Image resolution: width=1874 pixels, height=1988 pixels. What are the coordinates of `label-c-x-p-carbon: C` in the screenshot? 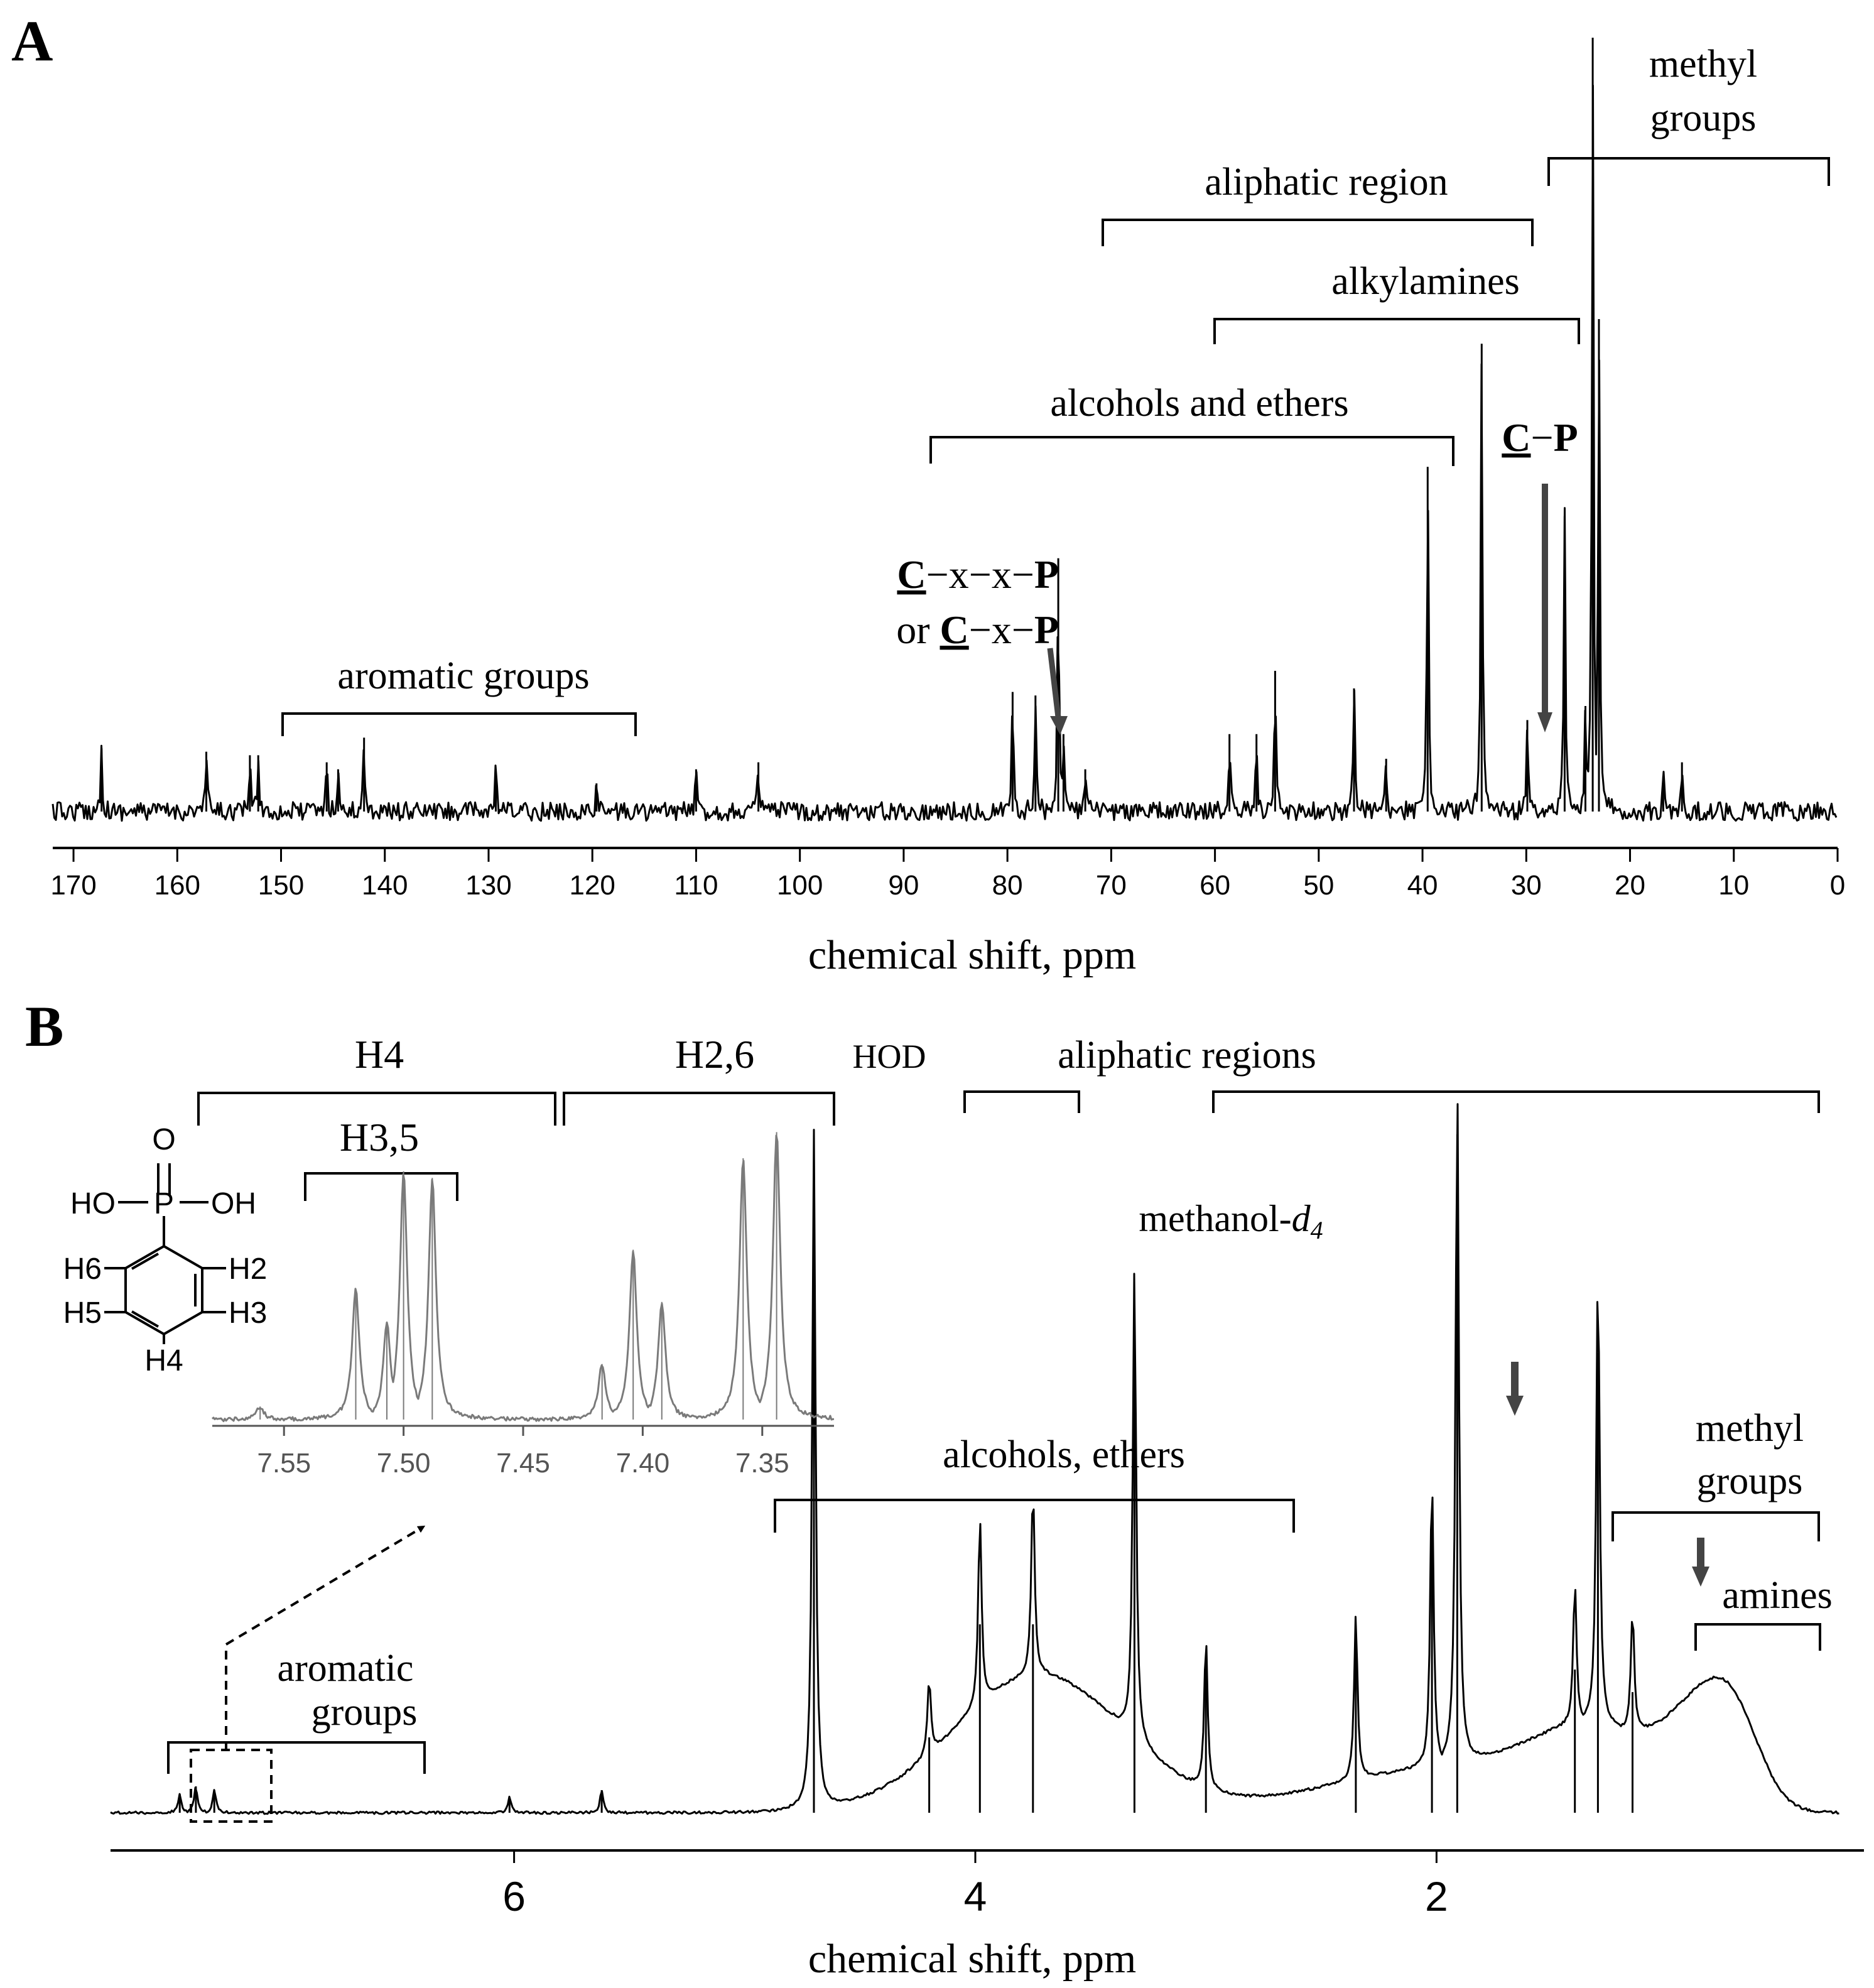 It's located at (955, 629).